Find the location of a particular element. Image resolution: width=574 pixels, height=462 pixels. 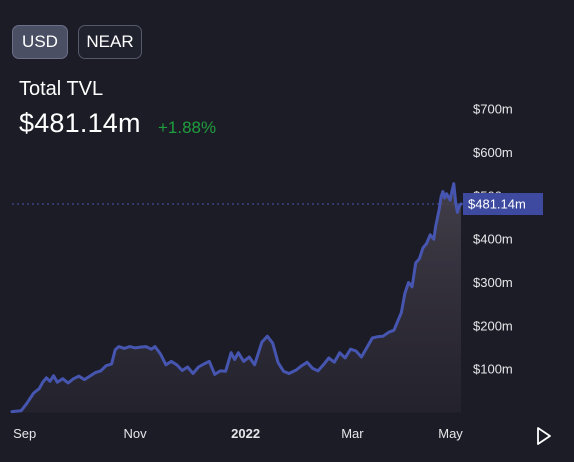

y-axis: $100m$200m$300m$400m$500m$600m$700m is located at coordinates (493, 239).